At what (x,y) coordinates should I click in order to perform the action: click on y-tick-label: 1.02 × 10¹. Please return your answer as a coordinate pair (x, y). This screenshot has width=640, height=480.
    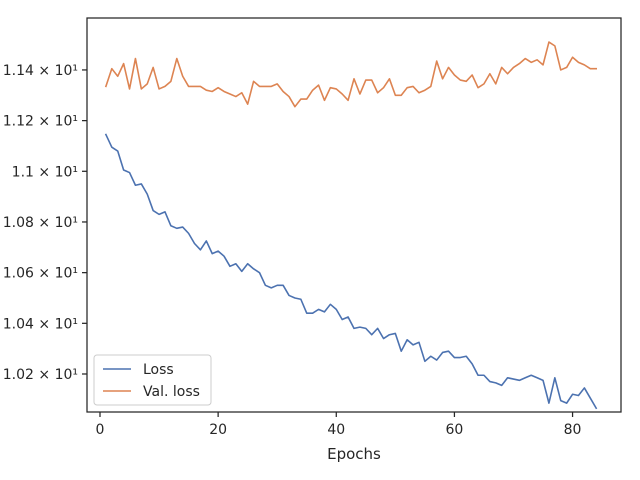
    Looking at the image, I should click on (40, 375).